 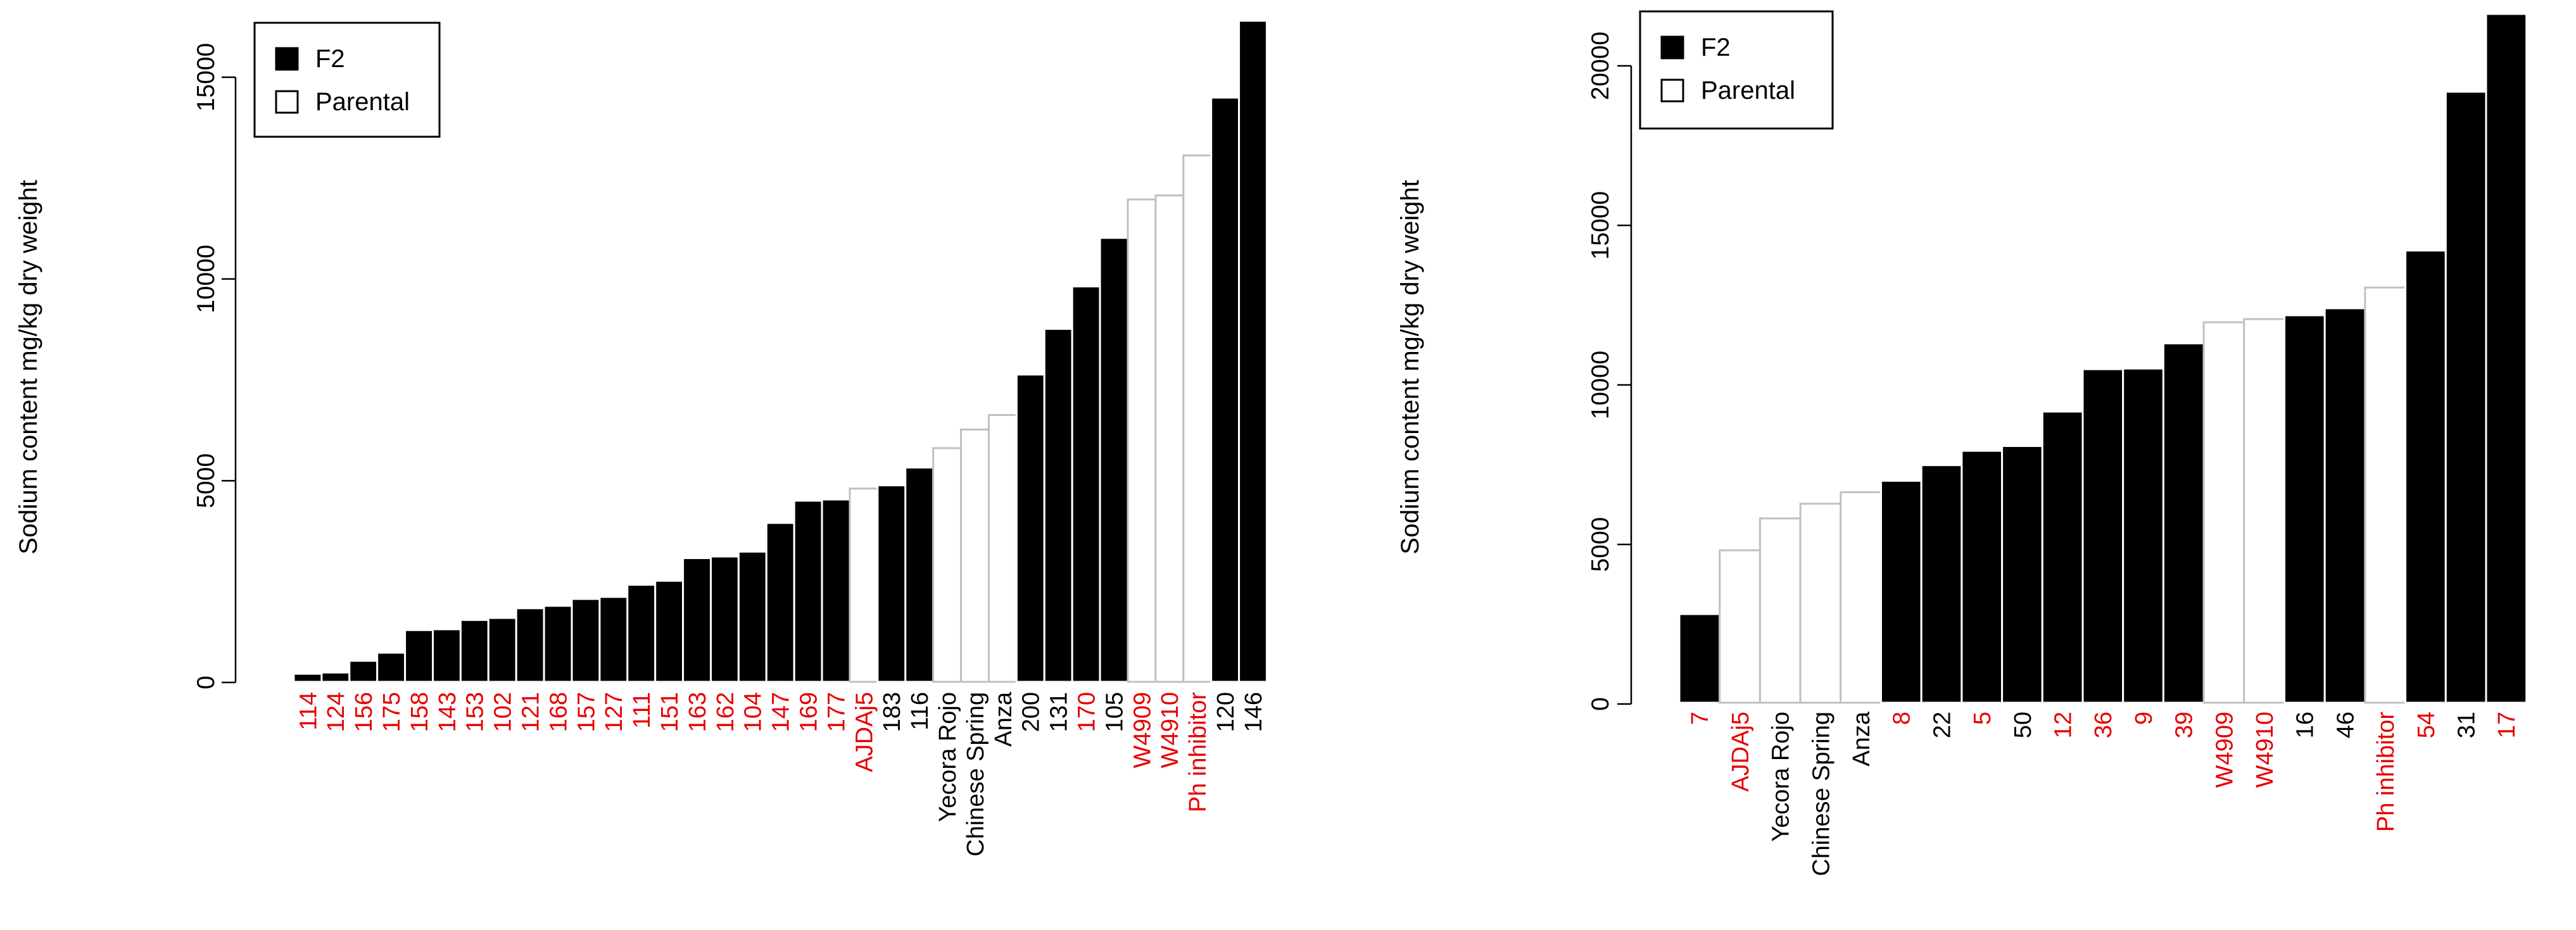 I want to click on x-tick-label: Ph inhibitor, so click(x=2386, y=772).